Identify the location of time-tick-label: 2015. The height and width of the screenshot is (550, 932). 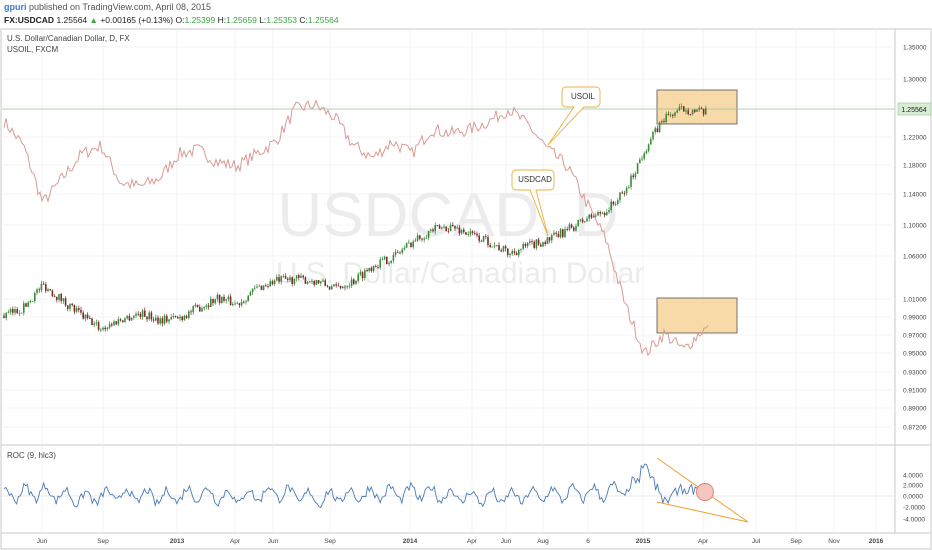
(643, 541).